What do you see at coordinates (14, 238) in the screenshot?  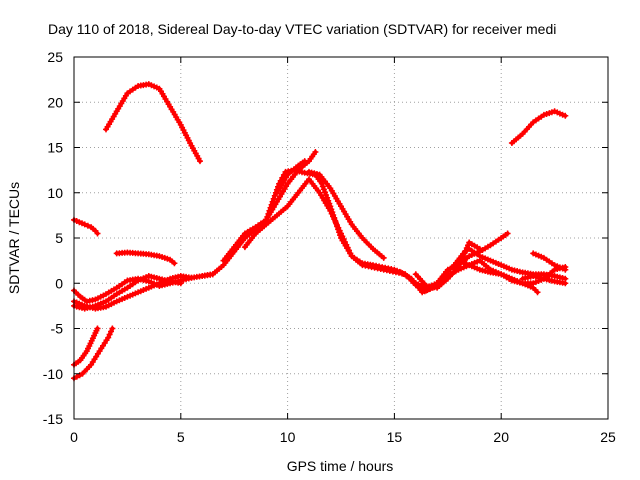 I see `y-axis-title: SDTVAR / TECUs` at bounding box center [14, 238].